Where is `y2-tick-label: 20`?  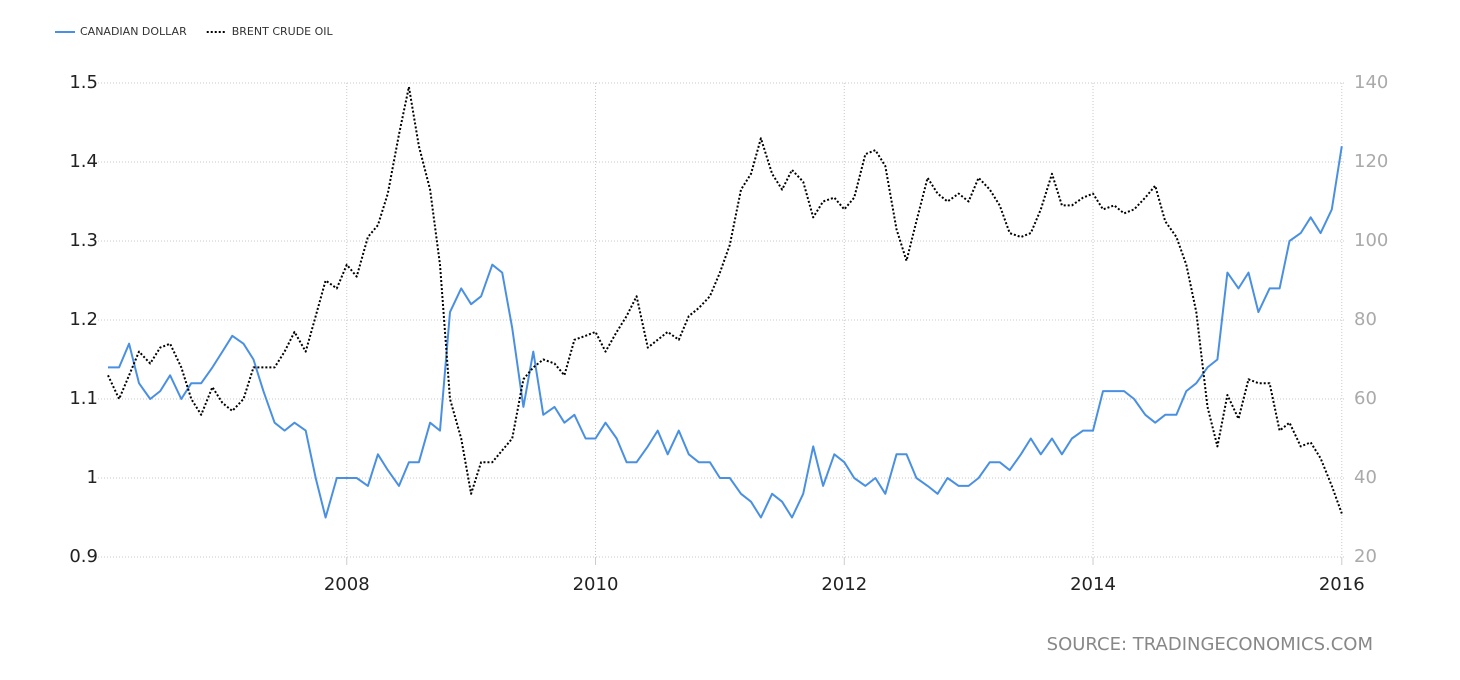
y2-tick-label: 20 is located at coordinates (1365, 556).